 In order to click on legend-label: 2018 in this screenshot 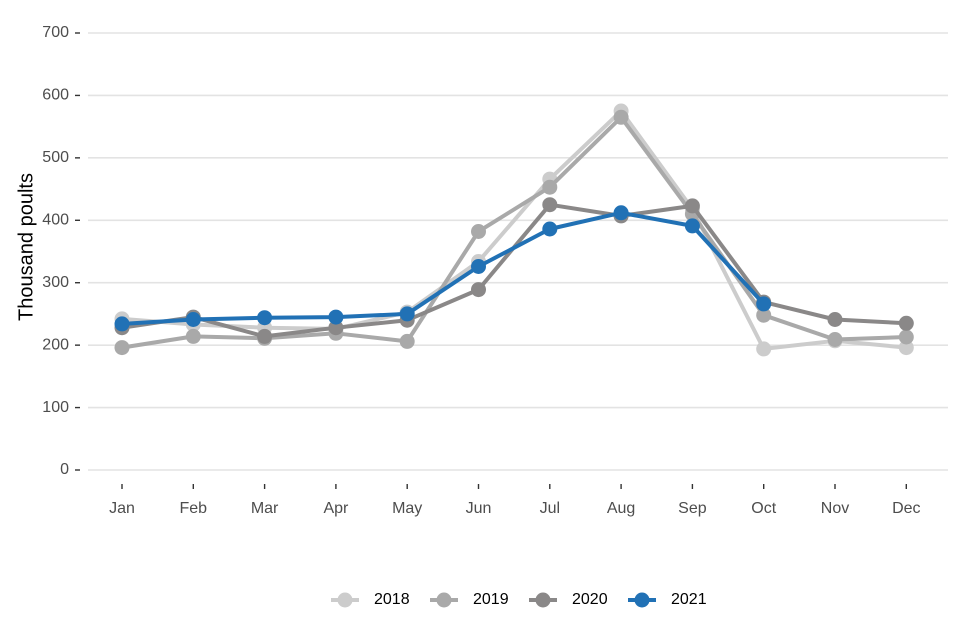, I will do `click(392, 599)`.